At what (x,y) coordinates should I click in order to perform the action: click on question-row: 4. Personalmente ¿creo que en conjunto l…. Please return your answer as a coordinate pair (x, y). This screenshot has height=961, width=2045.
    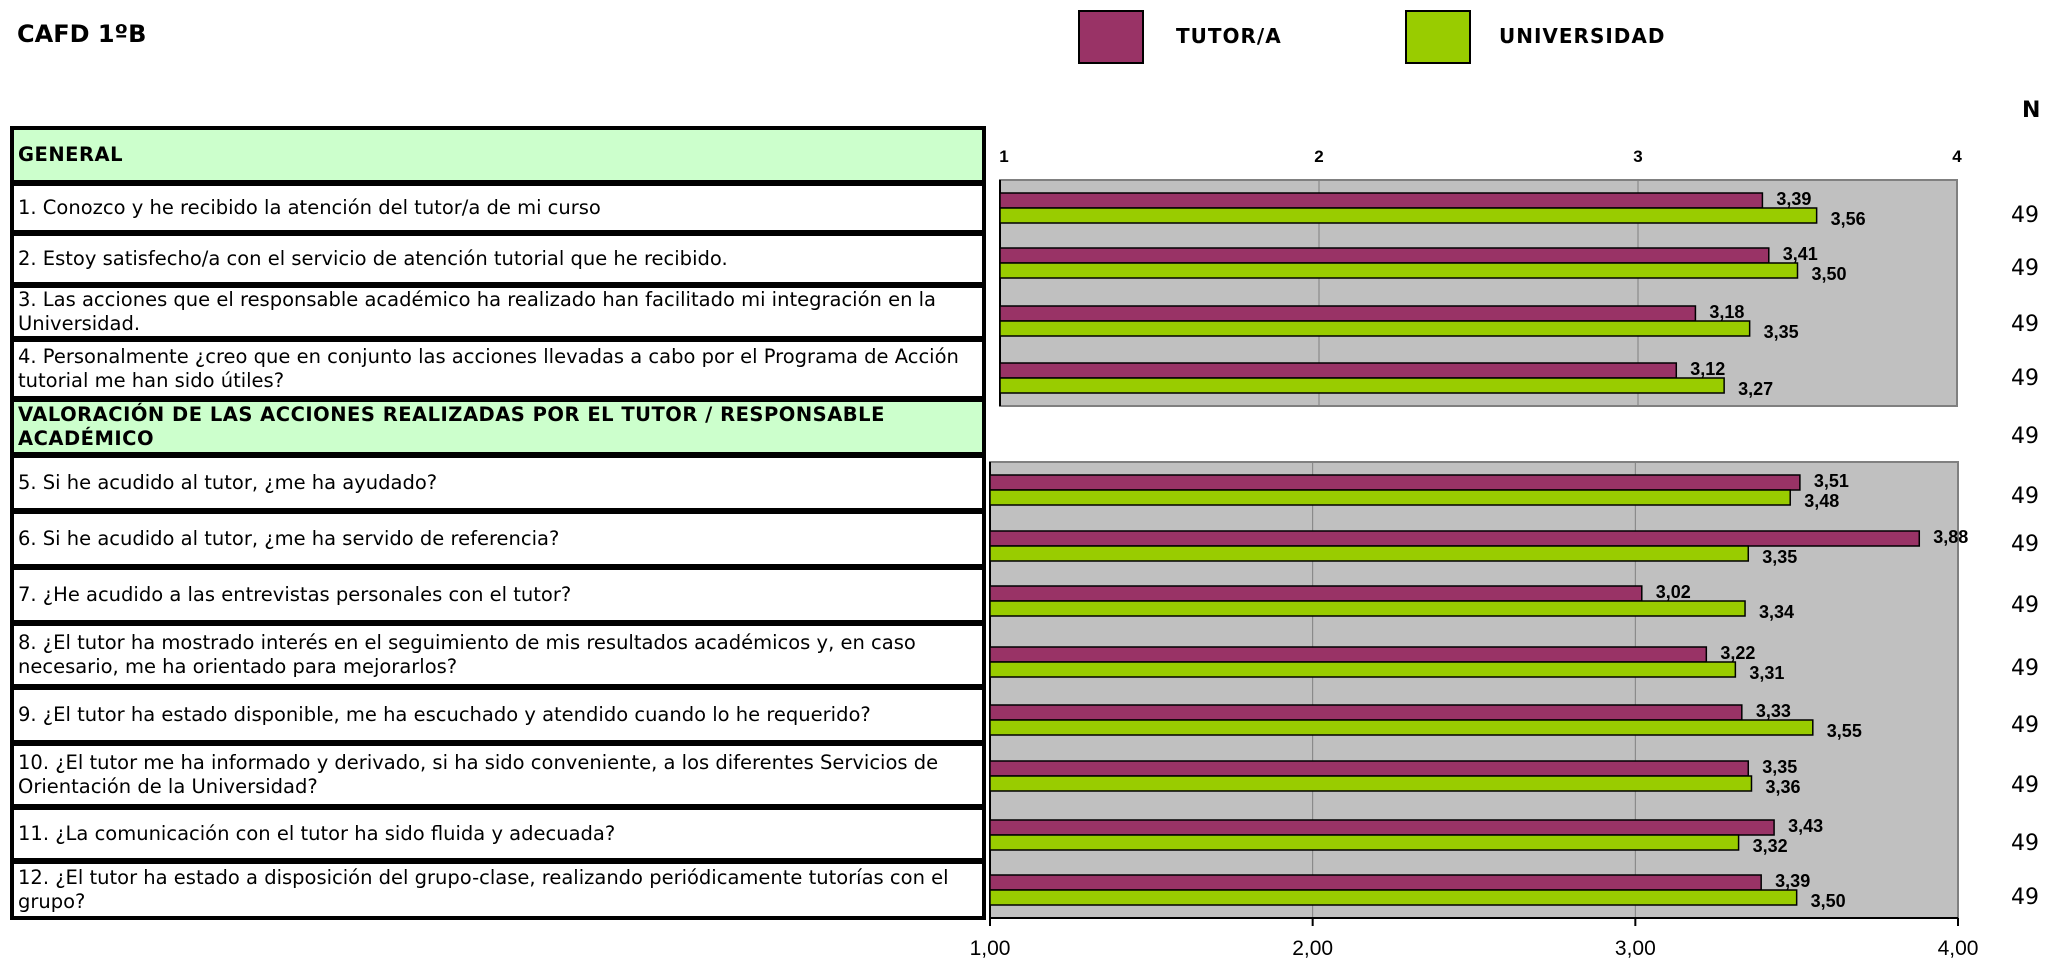
    Looking at the image, I should click on (498, 369).